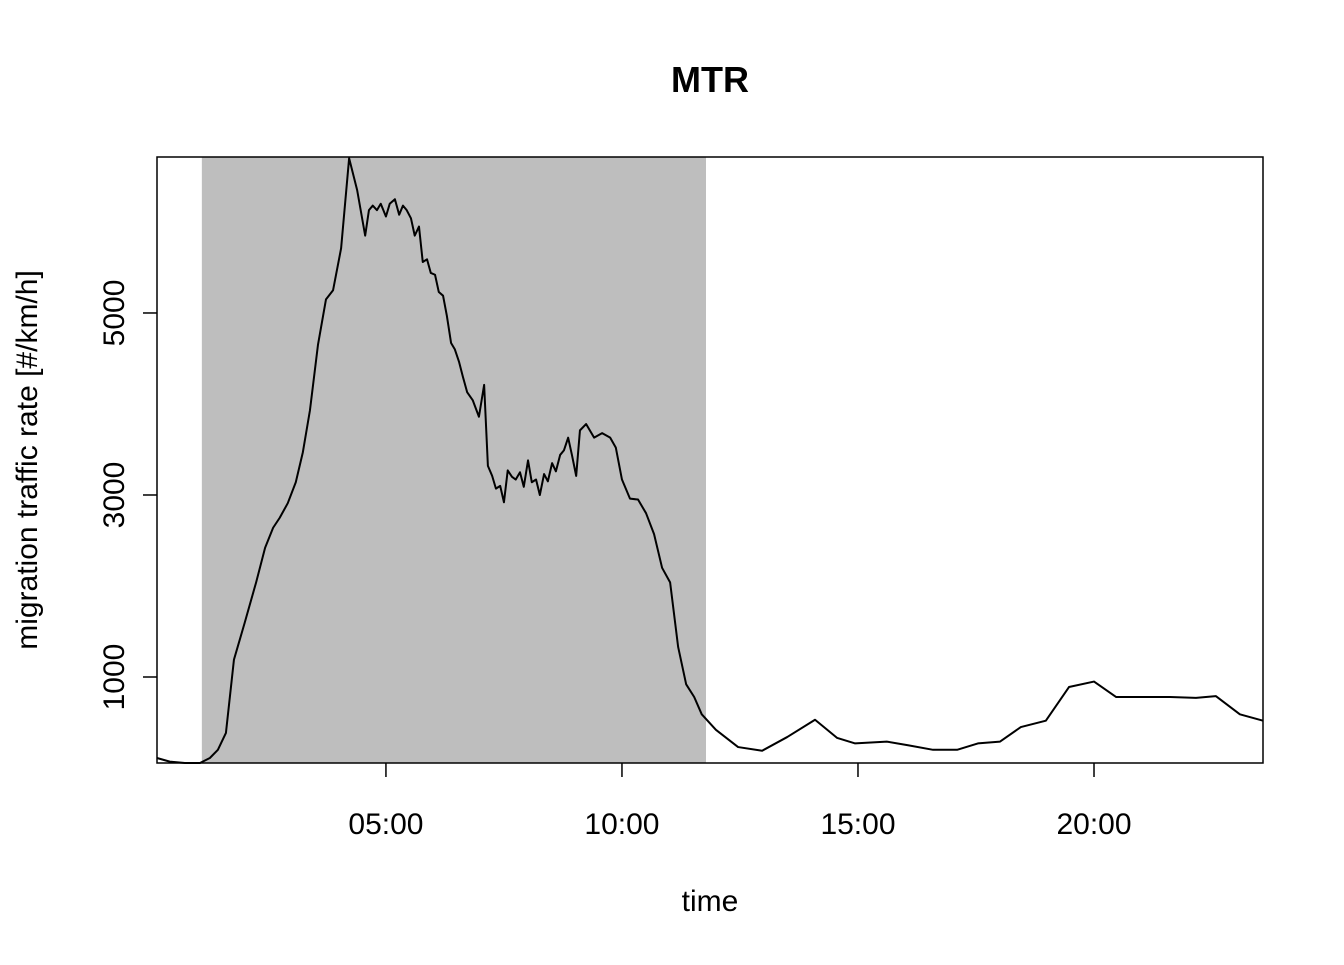 The height and width of the screenshot is (965, 1344). Describe the element at coordinates (1093, 824) in the screenshot. I see `x-tick-label: 20:00` at that location.